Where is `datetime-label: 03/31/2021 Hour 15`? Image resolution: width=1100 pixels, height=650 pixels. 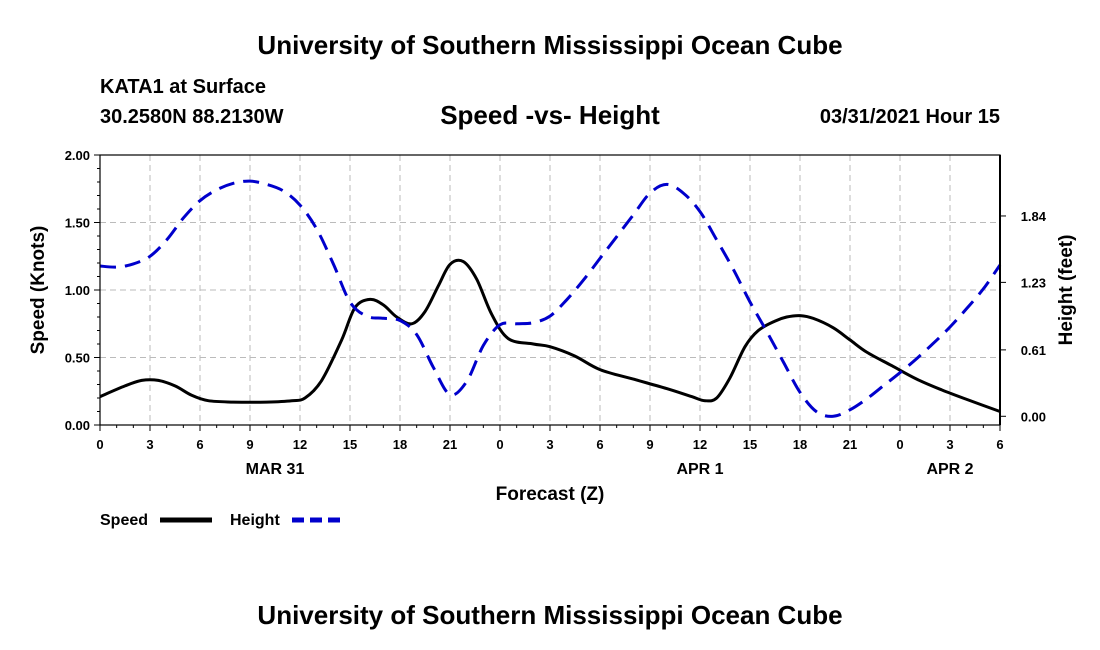
datetime-label: 03/31/2021 Hour 15 is located at coordinates (909, 117).